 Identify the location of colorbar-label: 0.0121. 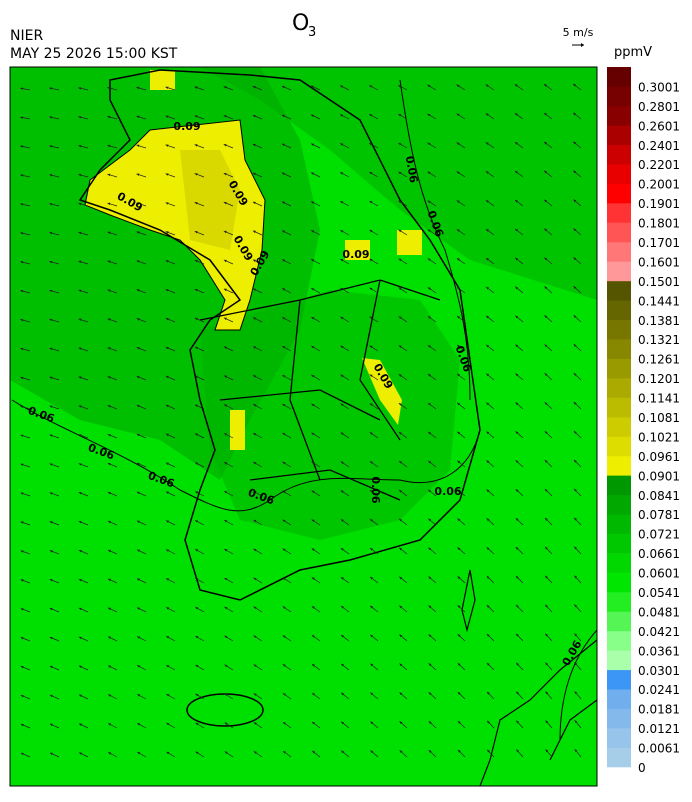
(659, 729).